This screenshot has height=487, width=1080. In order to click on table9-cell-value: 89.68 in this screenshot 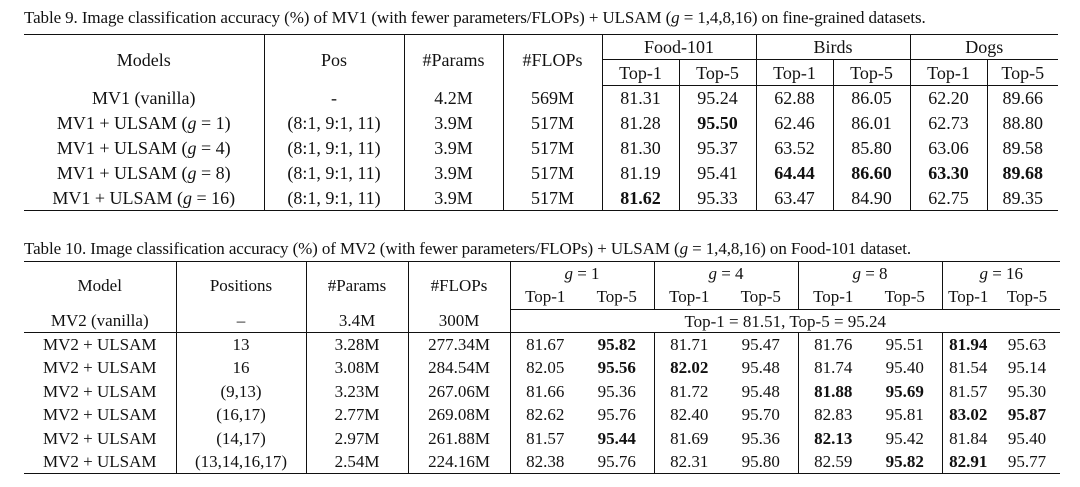, I will do `click(1022, 173)`.